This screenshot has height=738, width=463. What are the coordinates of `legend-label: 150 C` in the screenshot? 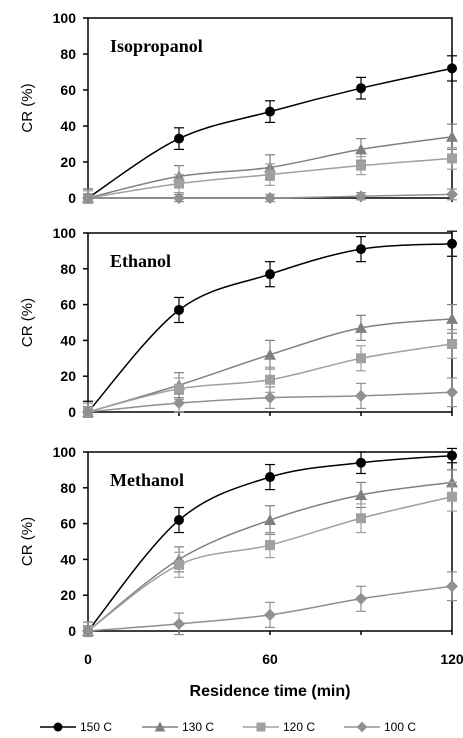 It's located at (96, 727).